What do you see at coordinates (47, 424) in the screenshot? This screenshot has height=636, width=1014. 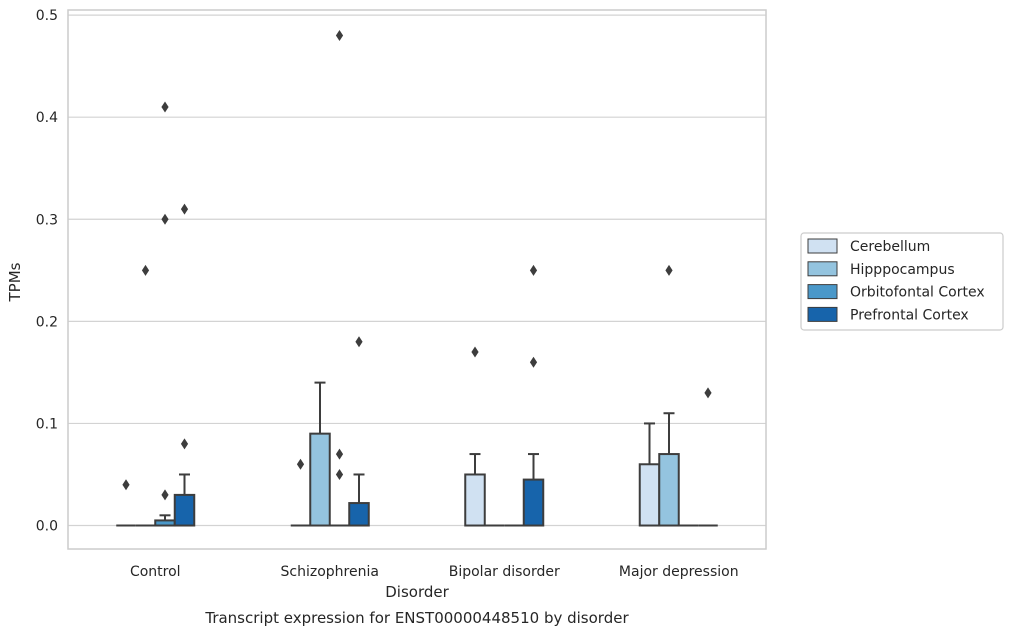 I see `y-tick-label: 0.1` at bounding box center [47, 424].